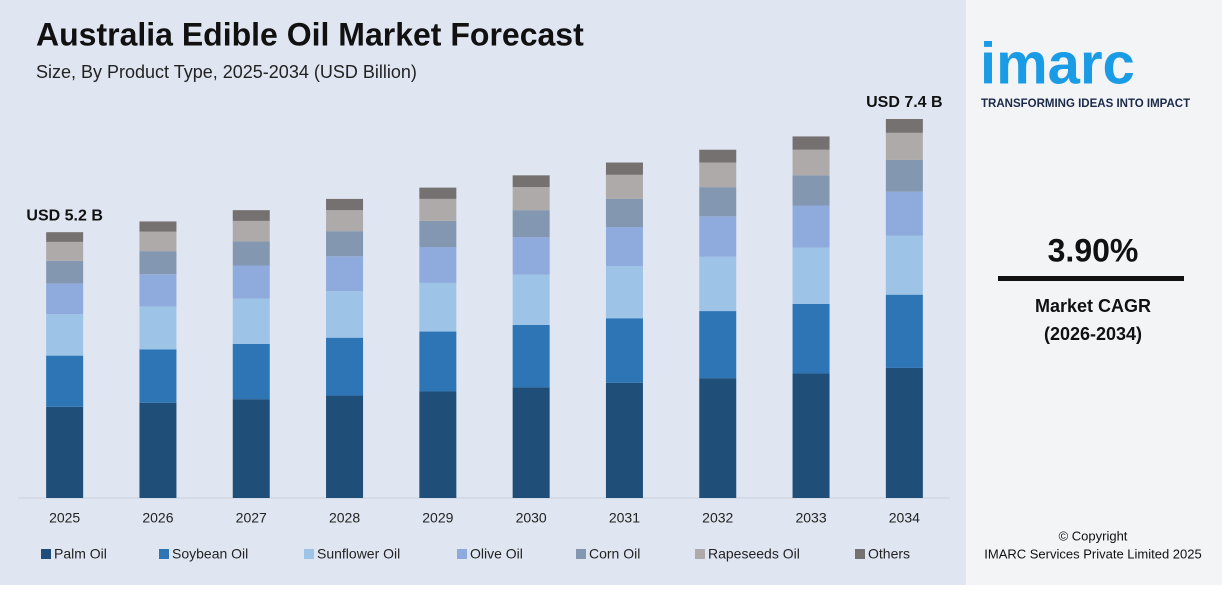 The width and height of the screenshot is (1222, 590). What do you see at coordinates (717, 518) in the screenshot?
I see `x-tick-label: 2032` at bounding box center [717, 518].